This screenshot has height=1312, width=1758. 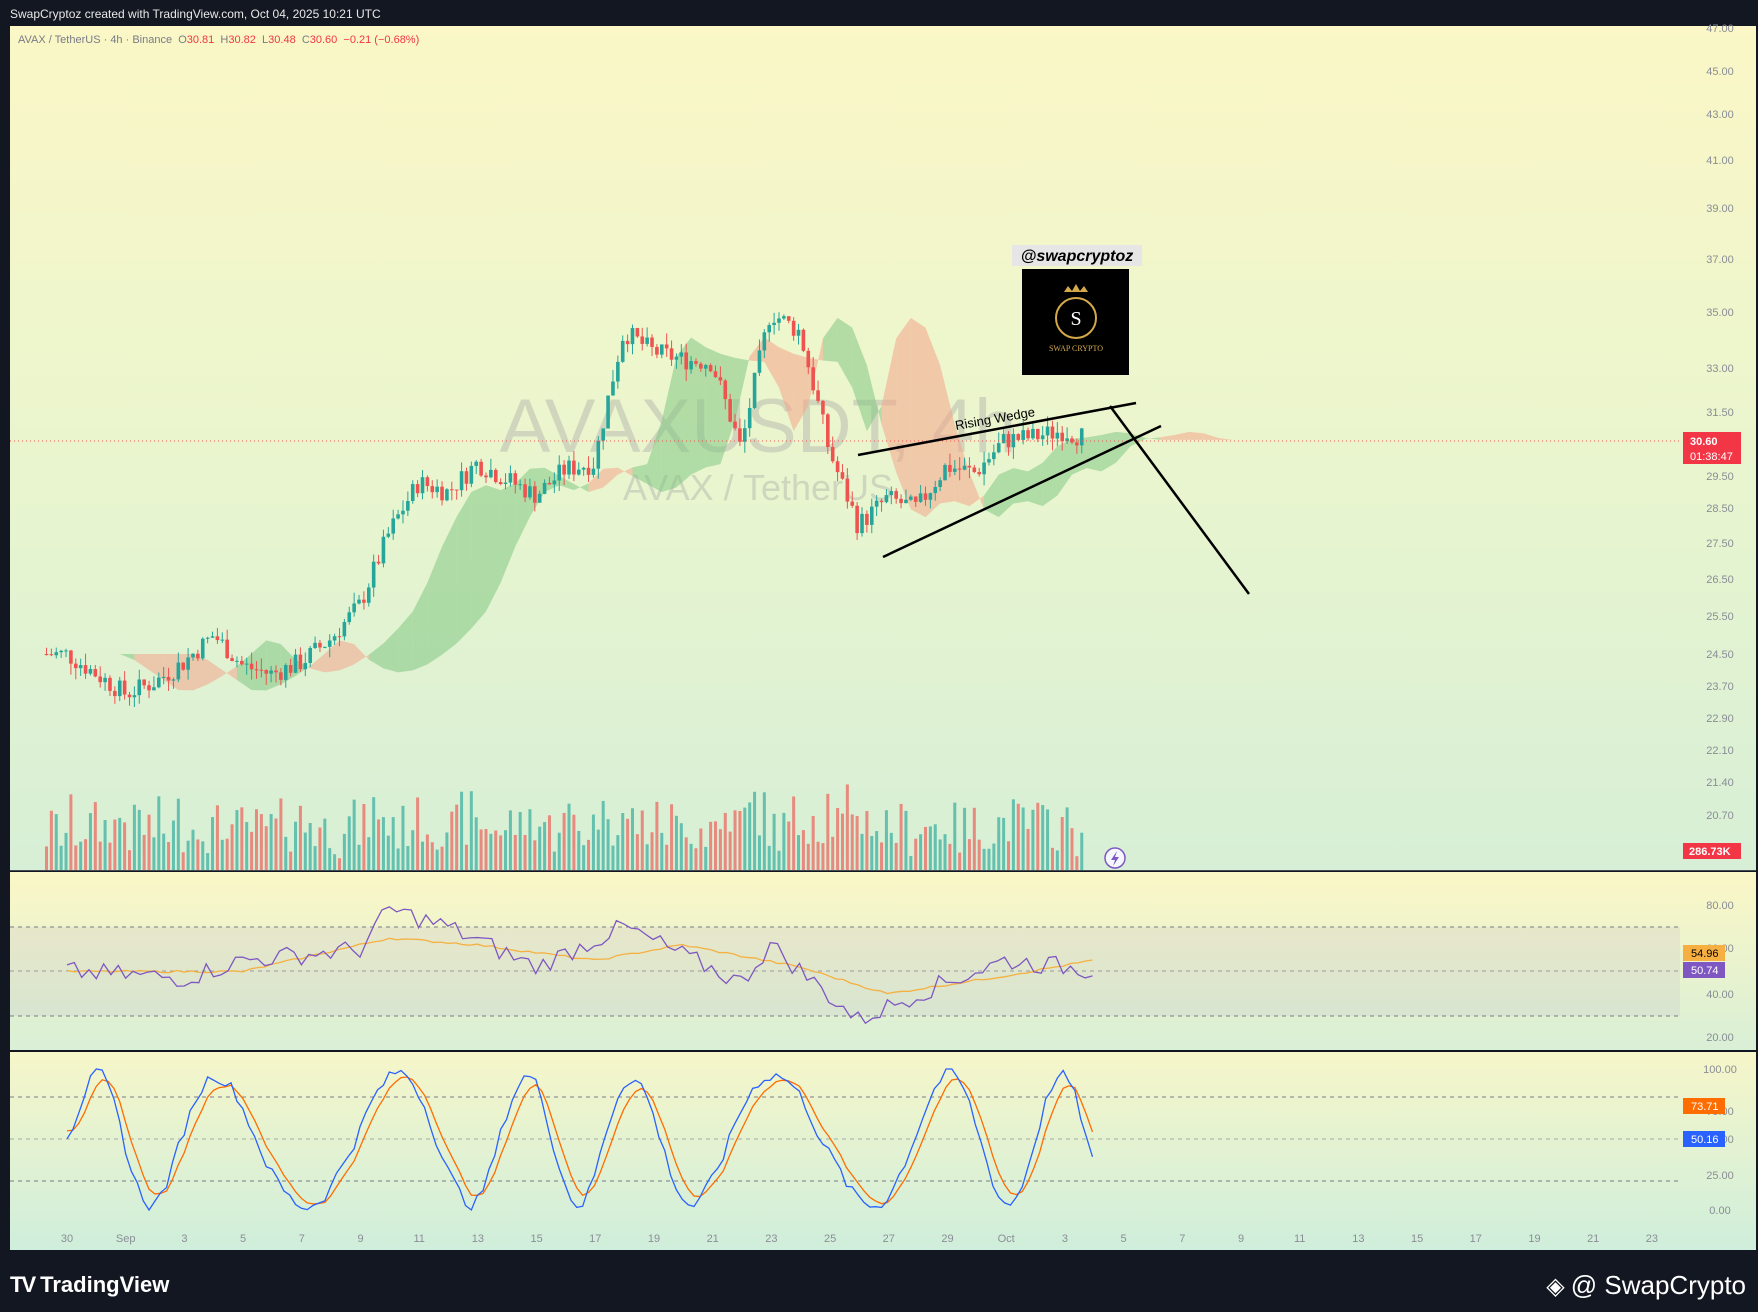 What do you see at coordinates (595, 1239) in the screenshot?
I see `time-tick-label: 17` at bounding box center [595, 1239].